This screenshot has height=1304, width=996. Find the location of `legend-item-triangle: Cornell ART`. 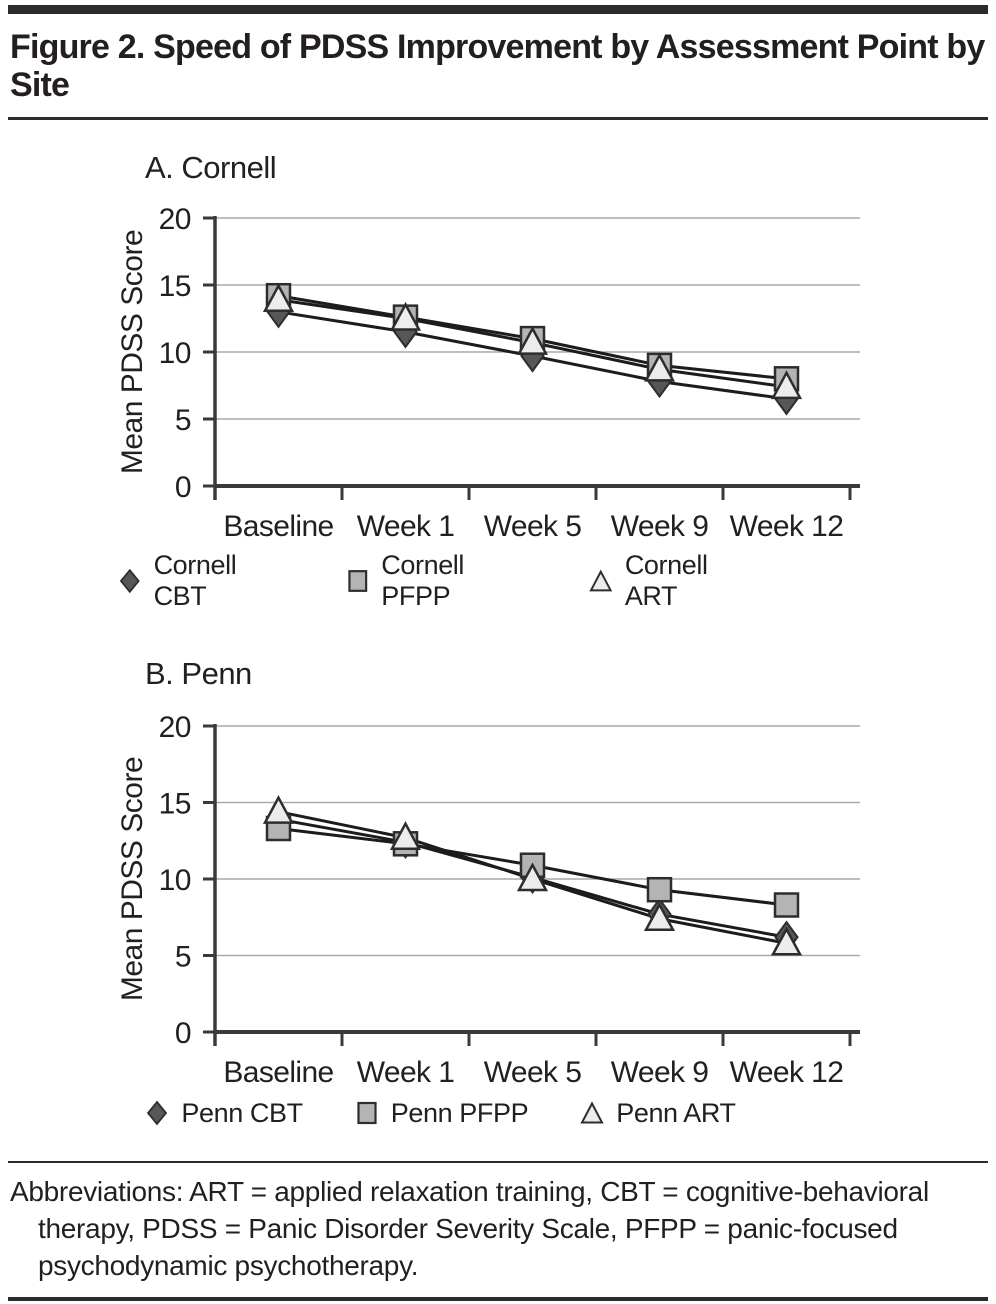

legend-item-triangle: Cornell ART is located at coordinates (676, 581).